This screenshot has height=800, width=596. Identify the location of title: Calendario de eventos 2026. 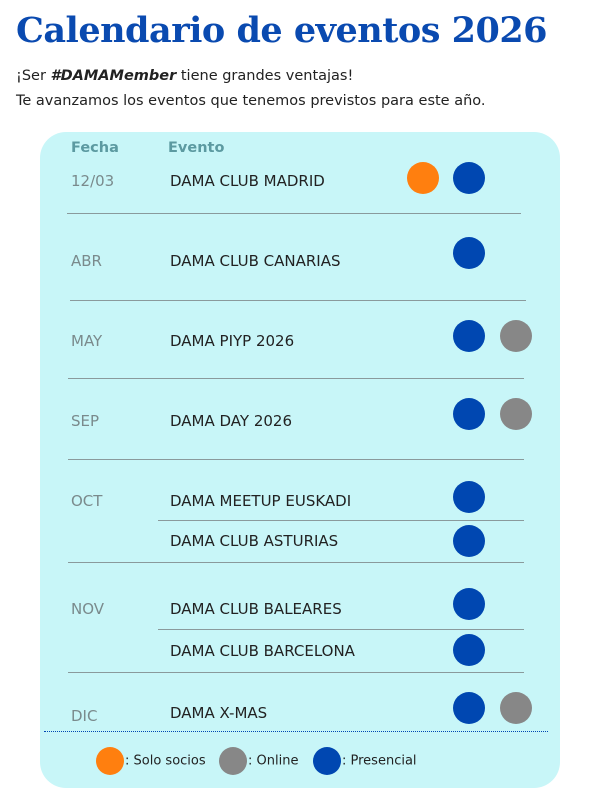
(282, 30).